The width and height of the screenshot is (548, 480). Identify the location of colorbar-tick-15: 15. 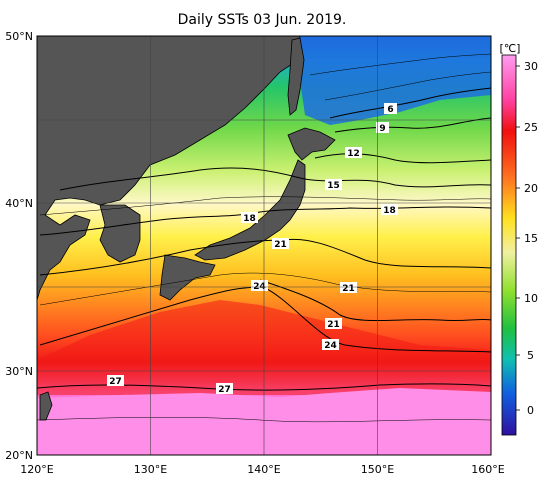
(531, 238).